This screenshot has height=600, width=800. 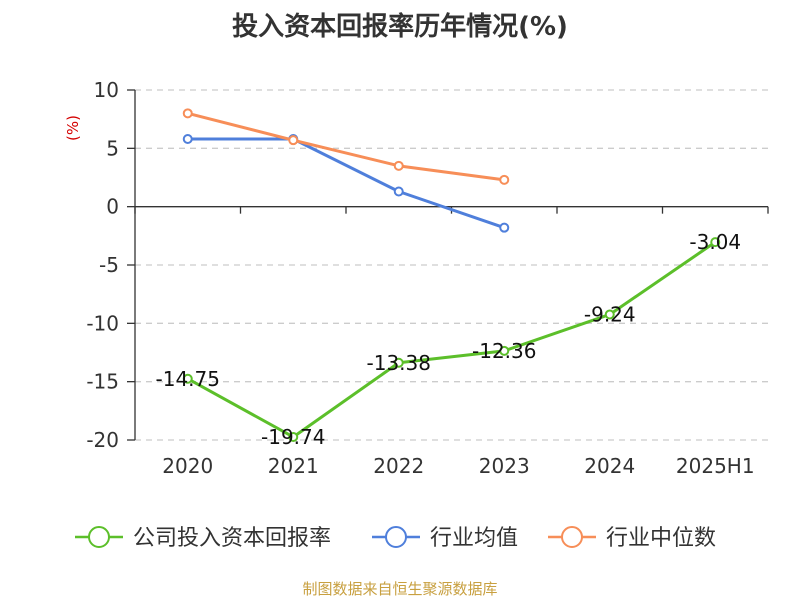 What do you see at coordinates (102, 323) in the screenshot?
I see `y-tick-label: -10` at bounding box center [102, 323].